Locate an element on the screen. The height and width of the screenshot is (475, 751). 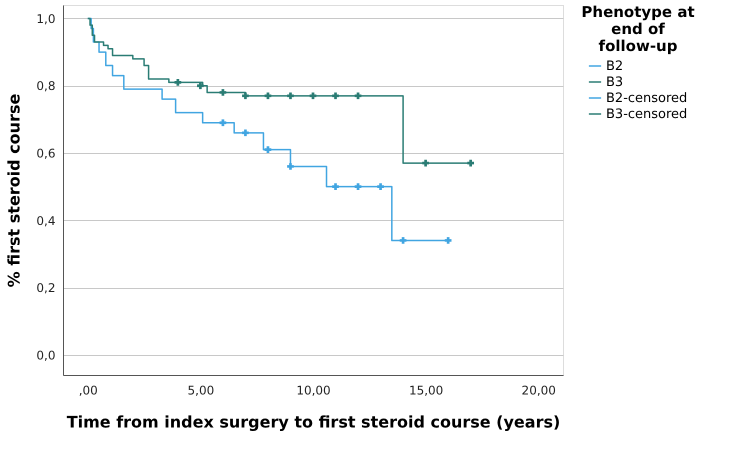
legend-label: B2-censored is located at coordinates (647, 98).